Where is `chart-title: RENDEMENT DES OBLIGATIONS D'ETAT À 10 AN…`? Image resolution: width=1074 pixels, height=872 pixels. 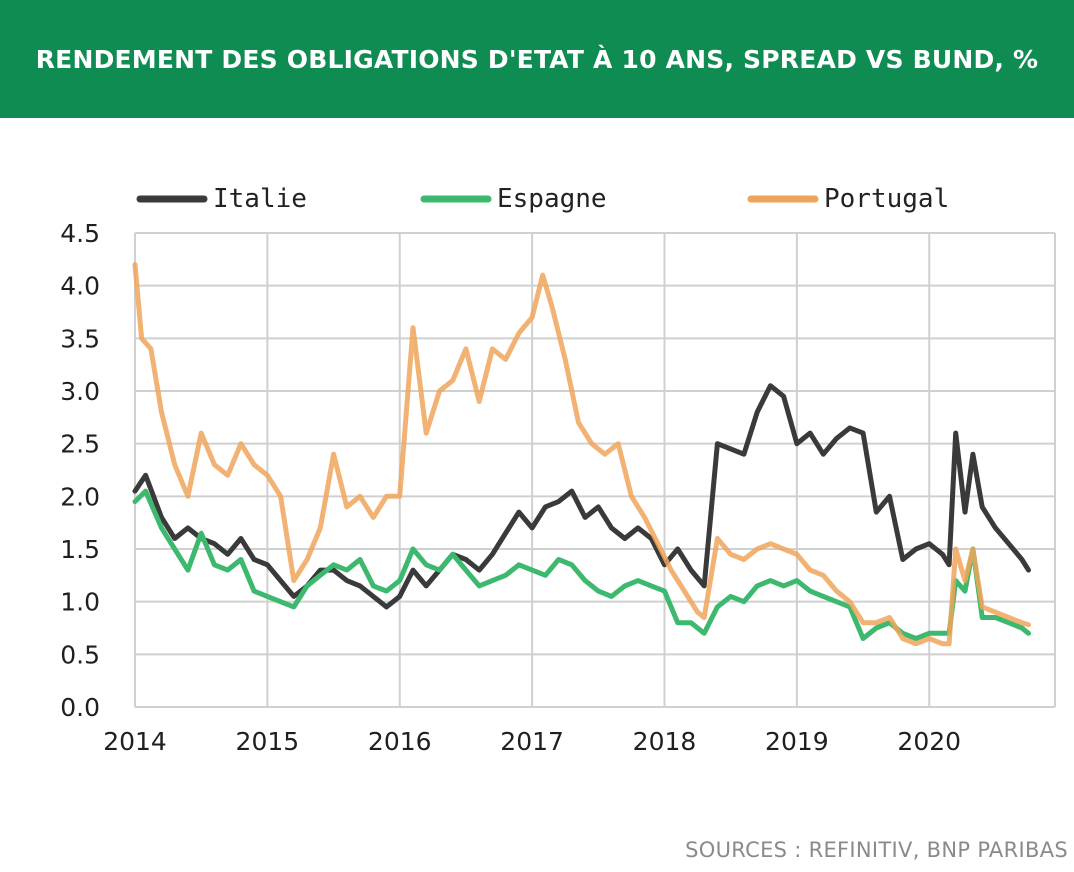
chart-title: RENDEMENT DES OBLIGATIONS D'ETAT À 10 AN… is located at coordinates (537, 59).